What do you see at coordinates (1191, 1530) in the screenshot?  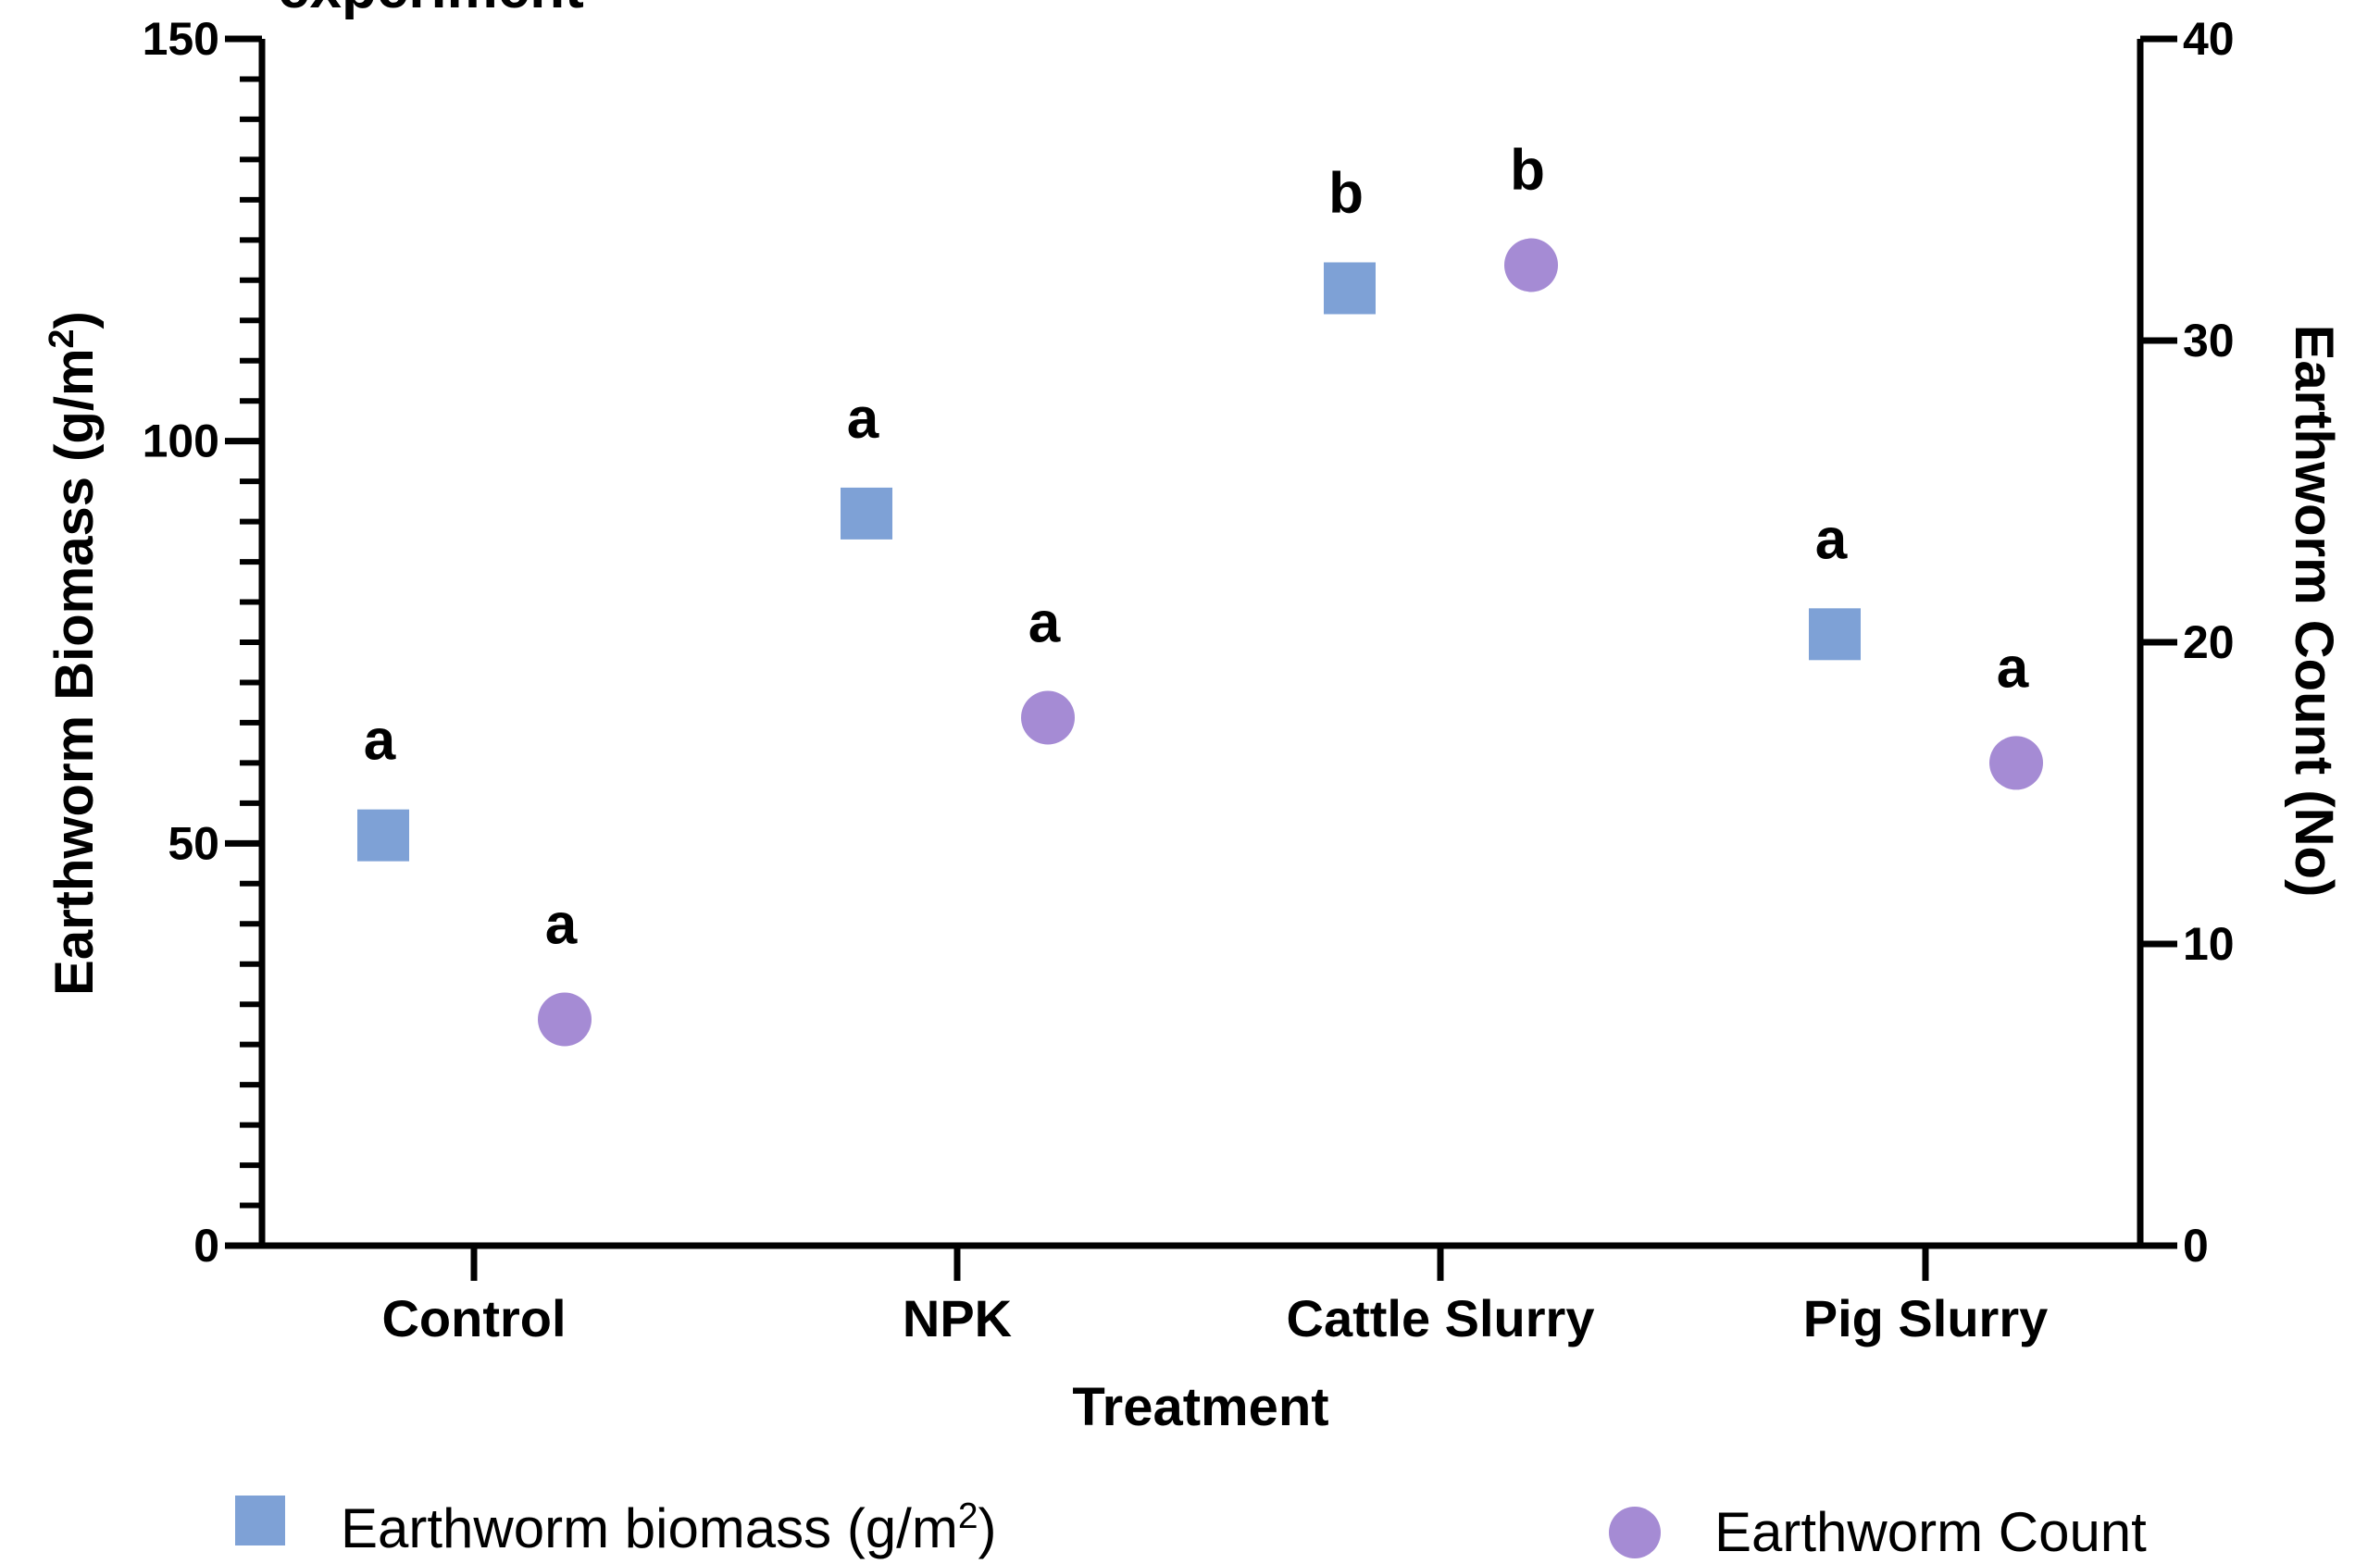 I see `legend: Earthworm biomass (g/m2) Earthworm Count` at bounding box center [1191, 1530].